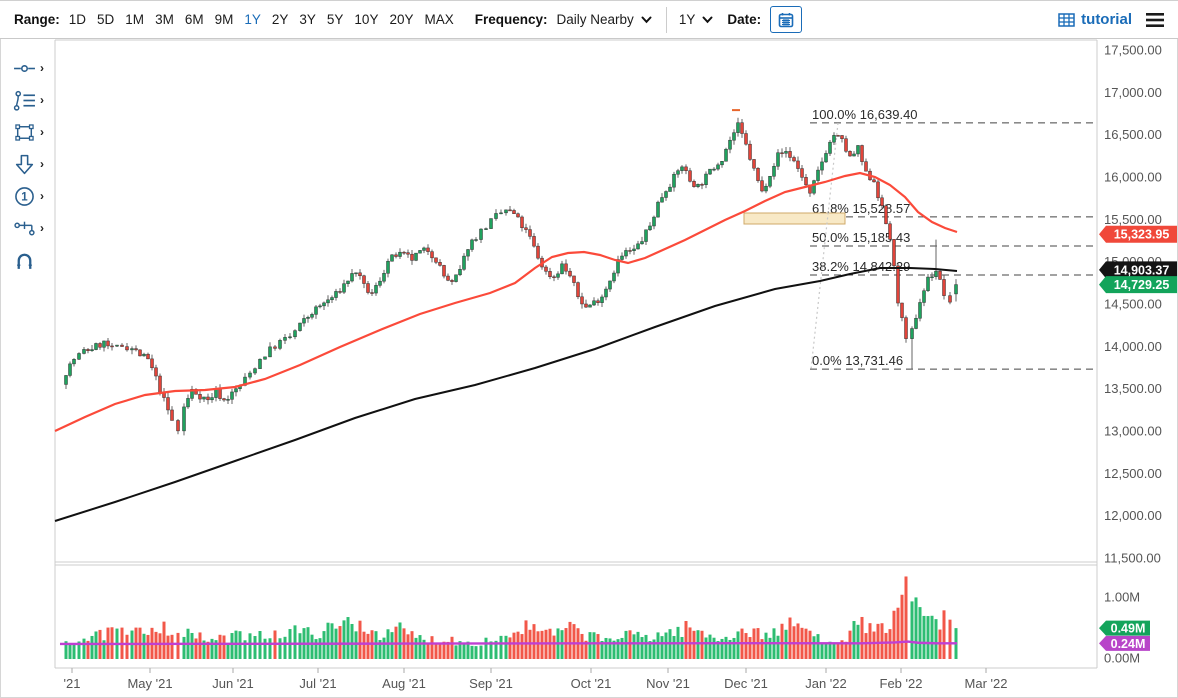  I want to click on range-option-10y: 10Y, so click(366, 19).